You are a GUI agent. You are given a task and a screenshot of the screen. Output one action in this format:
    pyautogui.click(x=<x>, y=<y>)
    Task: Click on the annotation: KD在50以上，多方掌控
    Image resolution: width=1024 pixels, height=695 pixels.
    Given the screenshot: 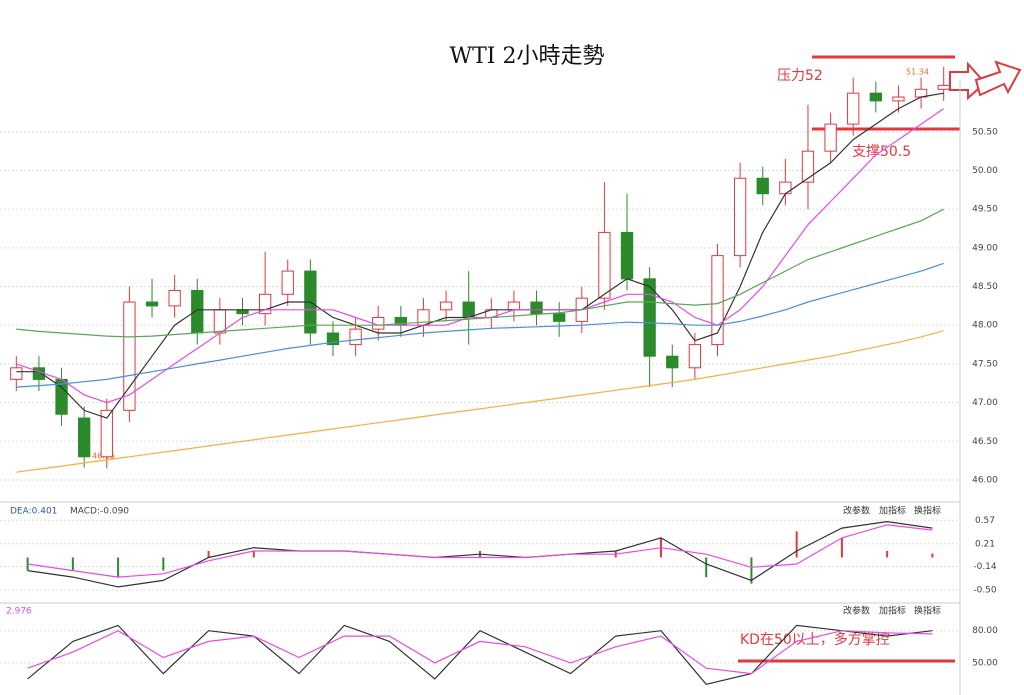 What is the action you would take?
    pyautogui.click(x=815, y=639)
    